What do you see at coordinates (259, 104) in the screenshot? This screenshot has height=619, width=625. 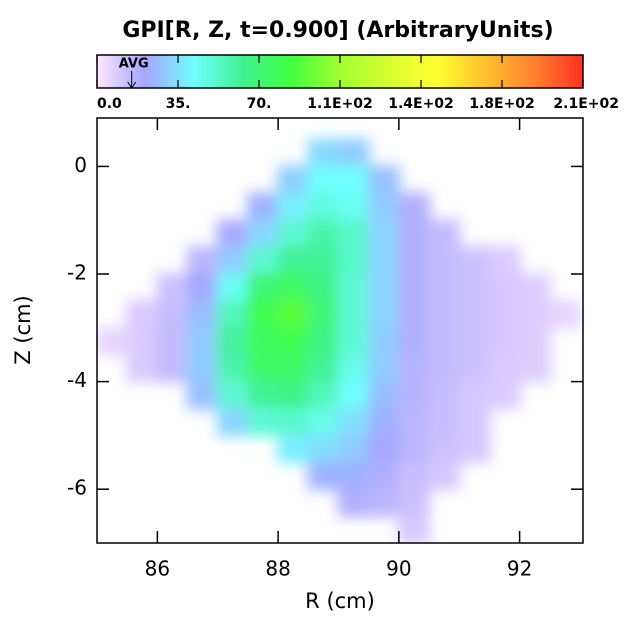 I see `colorbar-tick-label: 70.` at bounding box center [259, 104].